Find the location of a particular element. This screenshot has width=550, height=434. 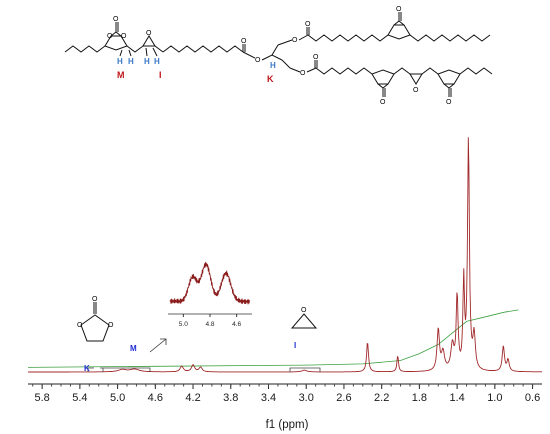

ethylene-carbonate-structure is located at coordinates (95, 322).